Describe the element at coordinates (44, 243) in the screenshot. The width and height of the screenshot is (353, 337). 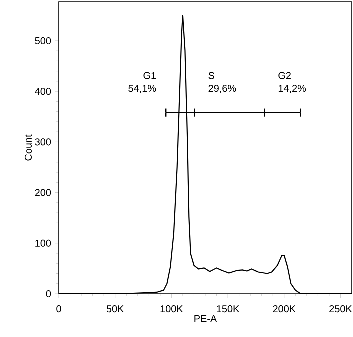
I see `y-tick-label: 100` at that location.